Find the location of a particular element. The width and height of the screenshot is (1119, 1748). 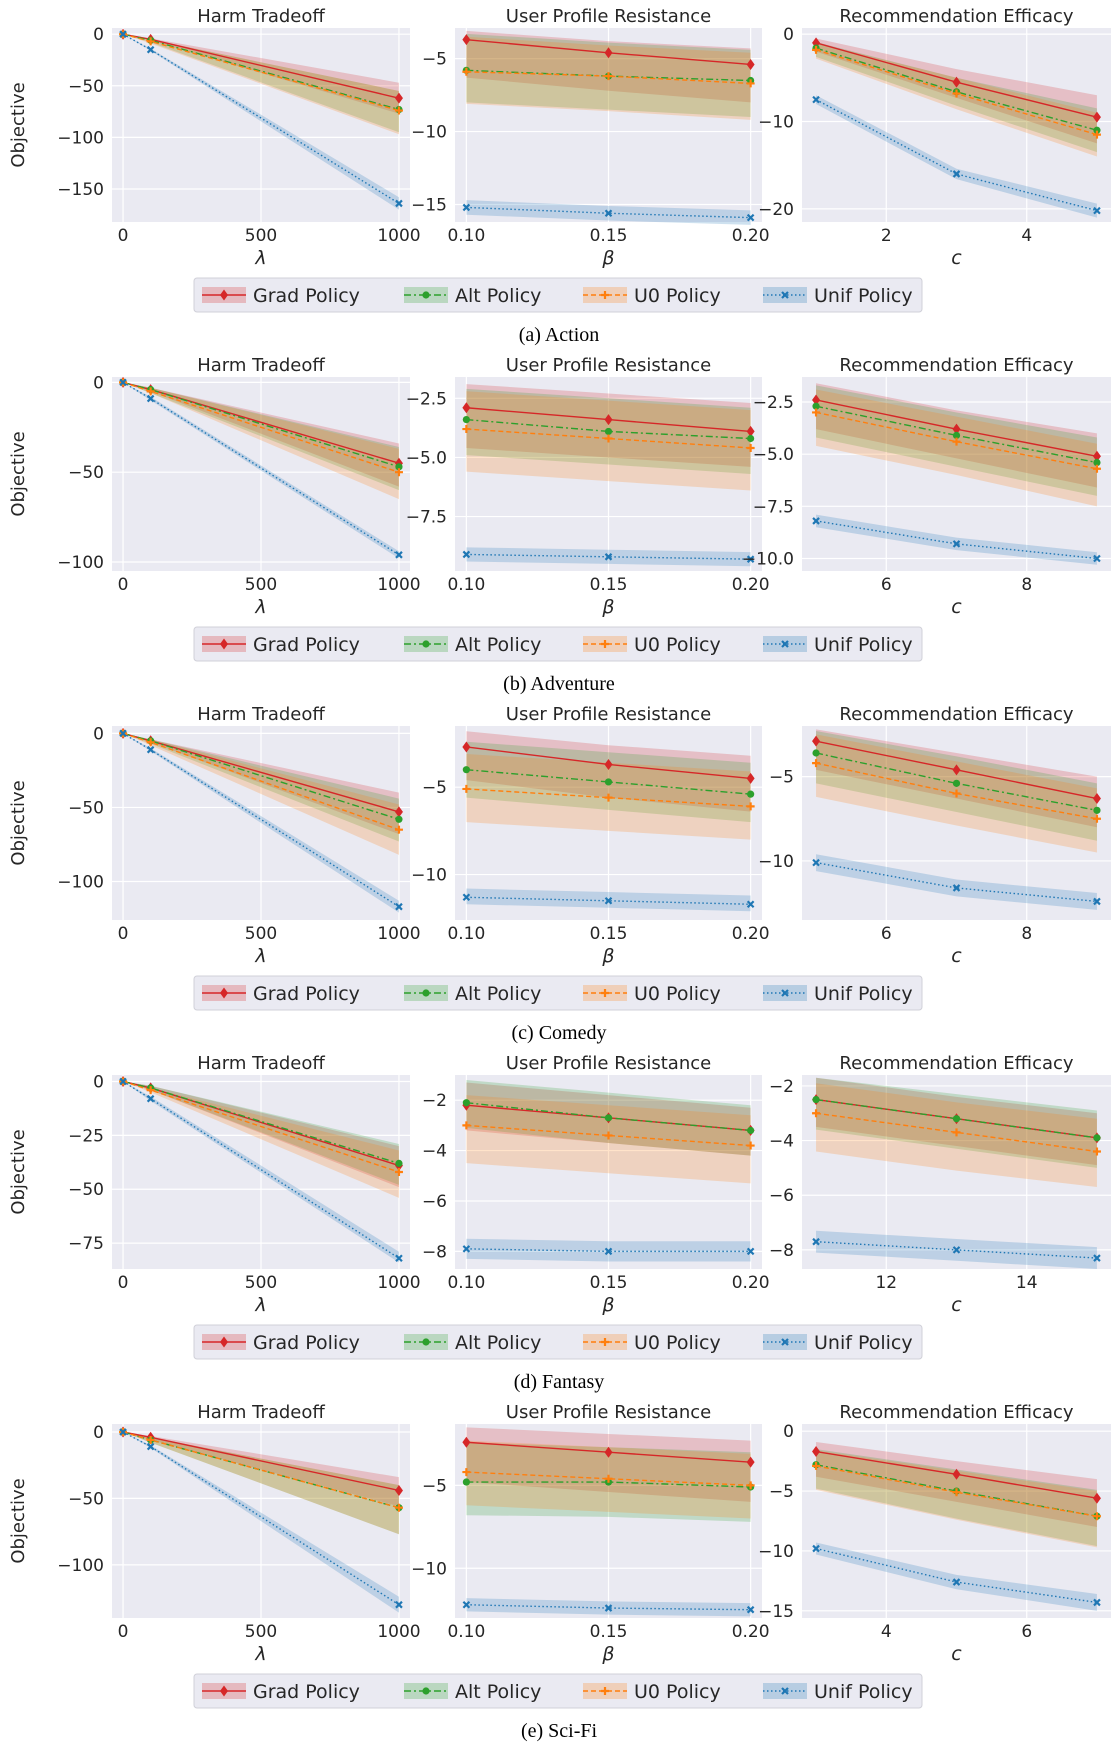

legend-item-u0: U0 Policy is located at coordinates (652, 1692).